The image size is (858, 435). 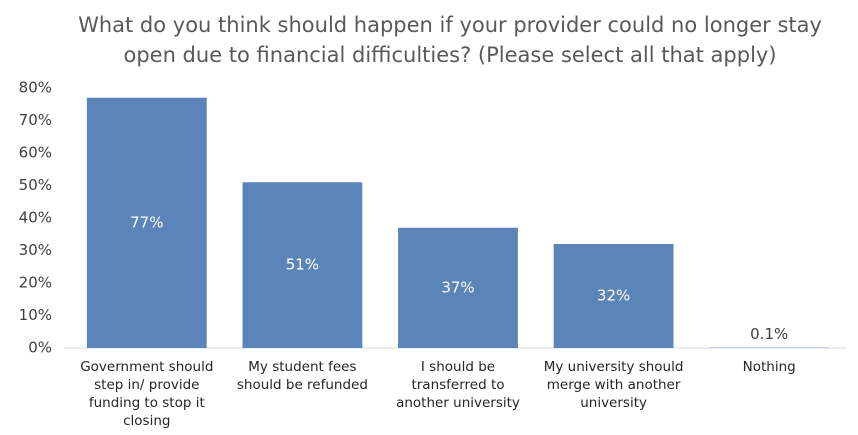 I want to click on x-tick-label: Nothing, so click(x=769, y=367).